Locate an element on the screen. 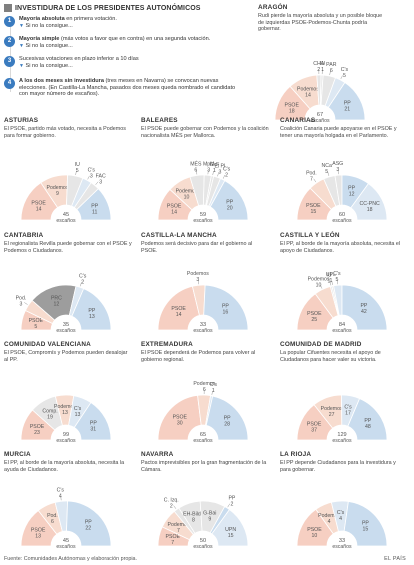  region-name: COMUNIDAD DE MADRID is located at coordinates (321, 344).